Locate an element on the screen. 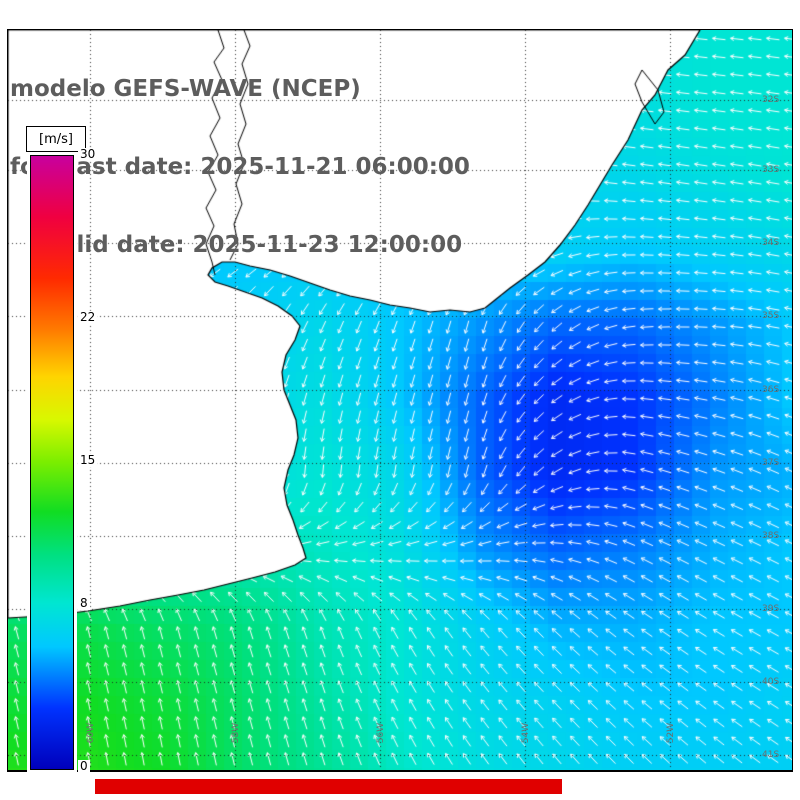 This screenshot has width=800, height=800. lat-label: 35S is located at coordinates (771, 316).